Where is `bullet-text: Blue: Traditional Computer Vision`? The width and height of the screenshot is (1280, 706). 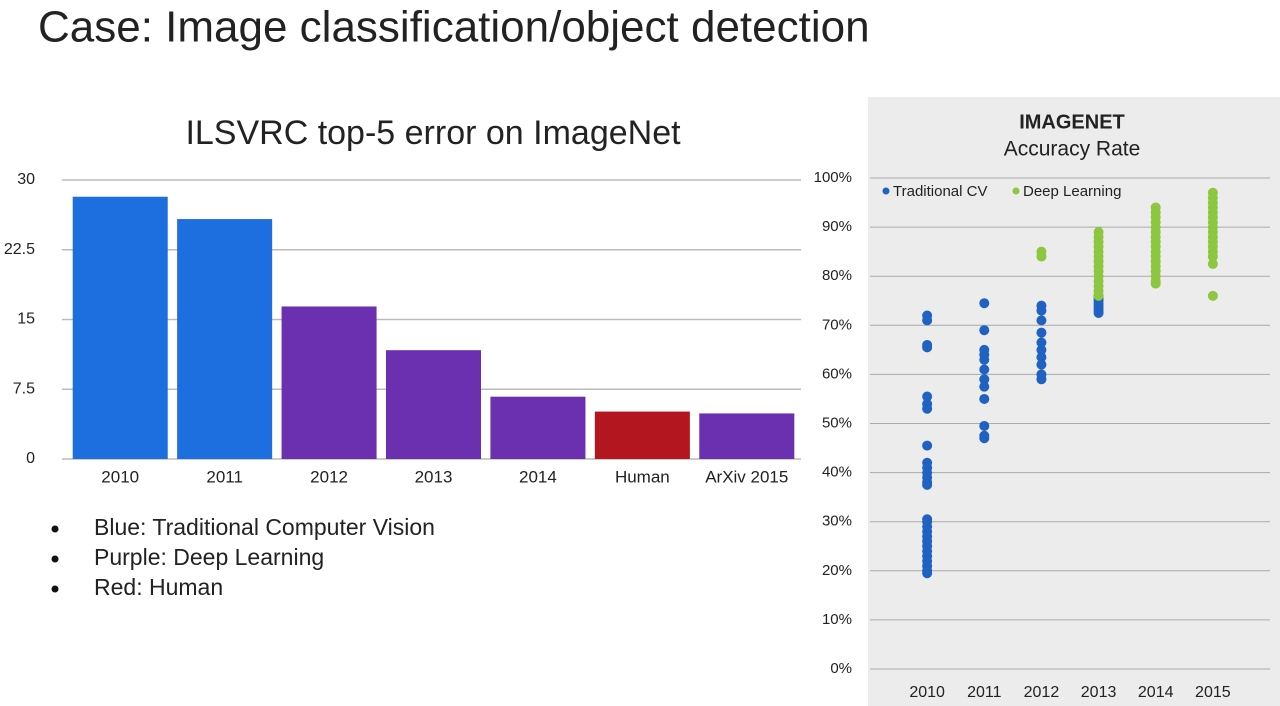
bullet-text: Blue: Traditional Computer Vision is located at coordinates (264, 527).